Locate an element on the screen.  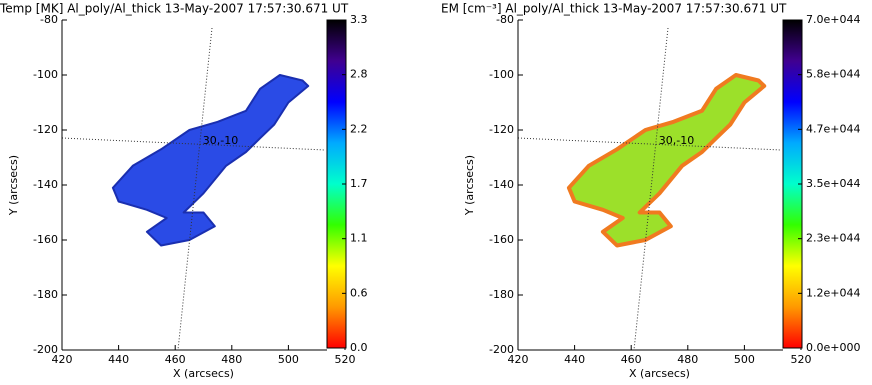
colorbar-tick-label: 0.0 is located at coordinates (359, 347).